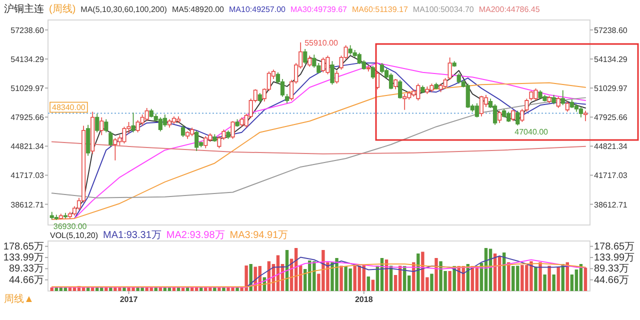 The height and width of the screenshot is (320, 640). What do you see at coordinates (257, 9) in the screenshot?
I see `text: MA10:49257.00` at bounding box center [257, 9].